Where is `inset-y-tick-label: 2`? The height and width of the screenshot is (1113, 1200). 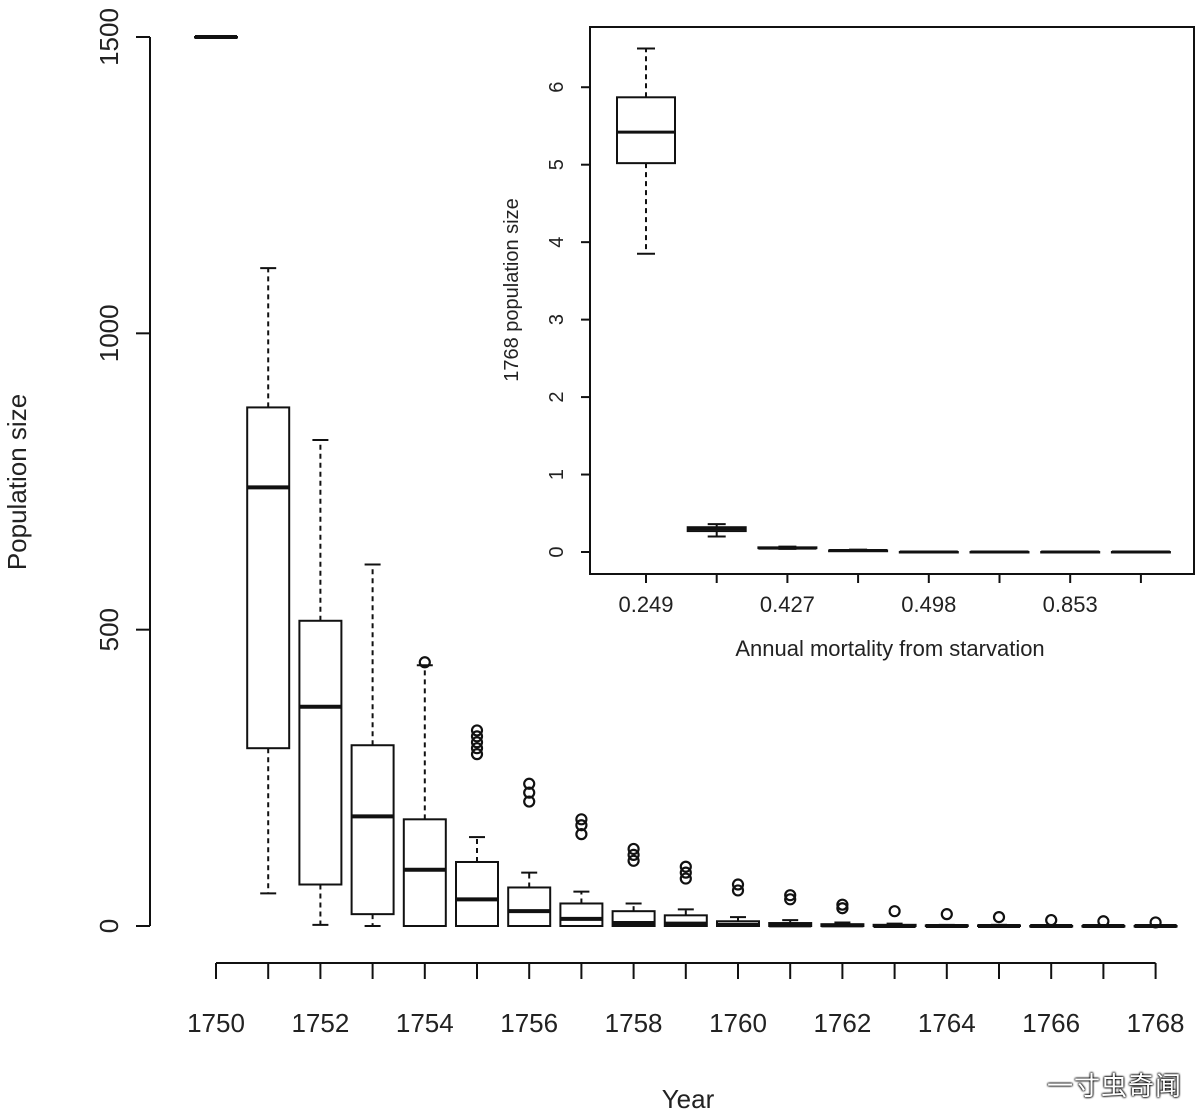
inset-y-tick-label: 2 is located at coordinates (557, 397).